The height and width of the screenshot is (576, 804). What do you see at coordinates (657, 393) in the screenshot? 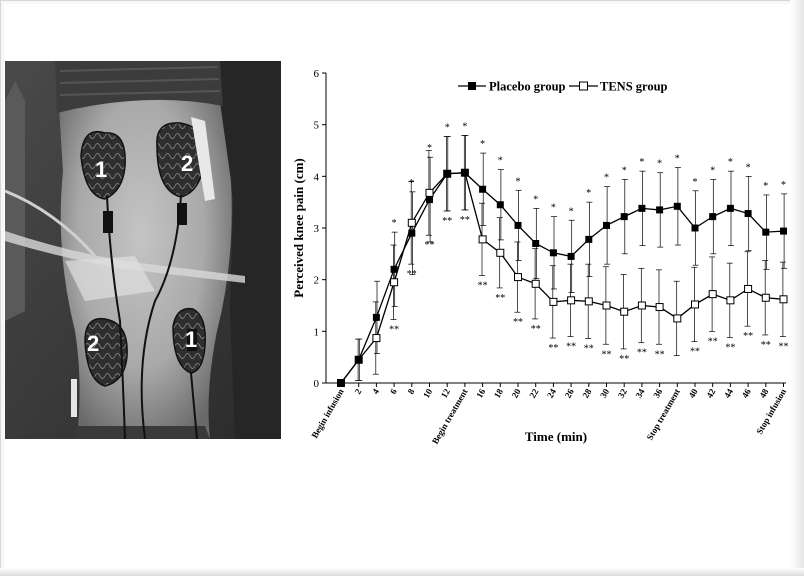
I see `x-tick-label: 36` at bounding box center [657, 393].